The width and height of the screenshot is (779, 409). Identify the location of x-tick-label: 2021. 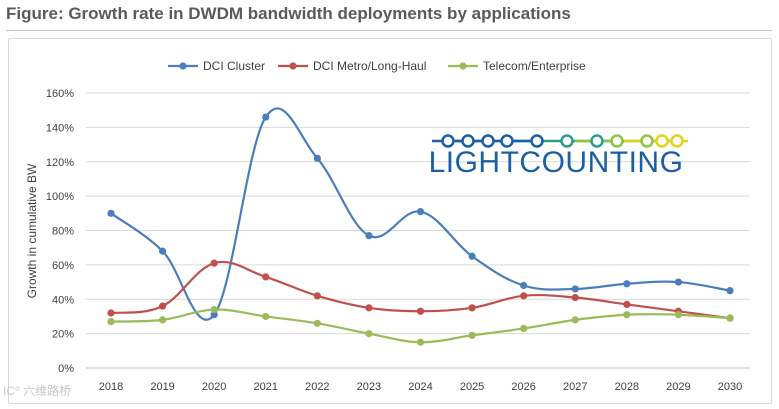
(266, 387).